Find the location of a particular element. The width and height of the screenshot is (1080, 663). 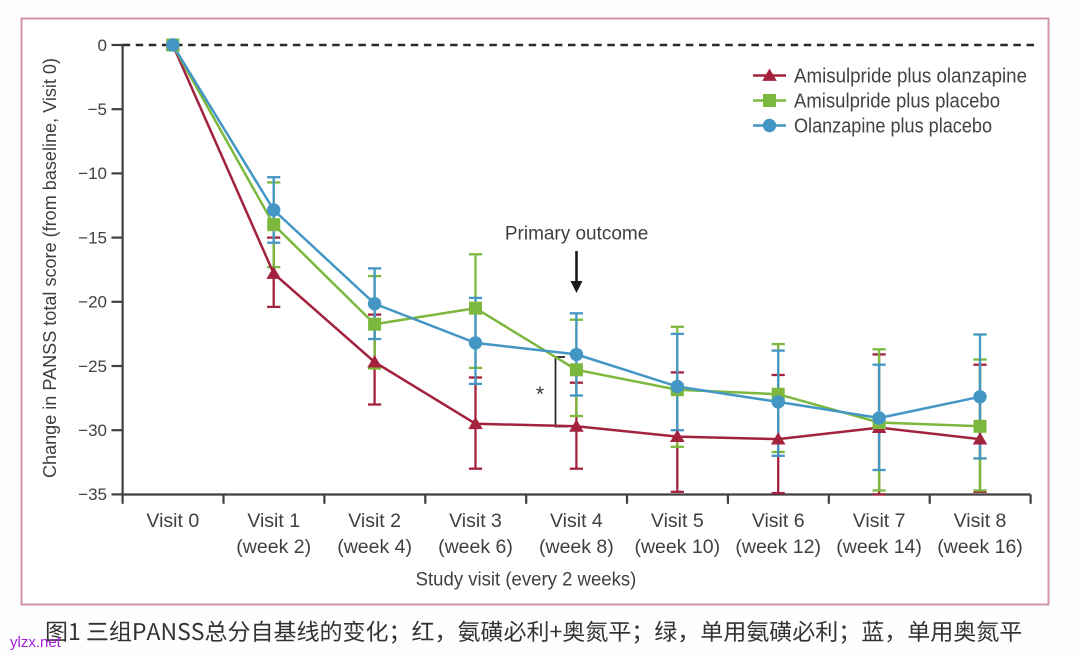

svg-text: Visit 1 is located at coordinates (273, 521).